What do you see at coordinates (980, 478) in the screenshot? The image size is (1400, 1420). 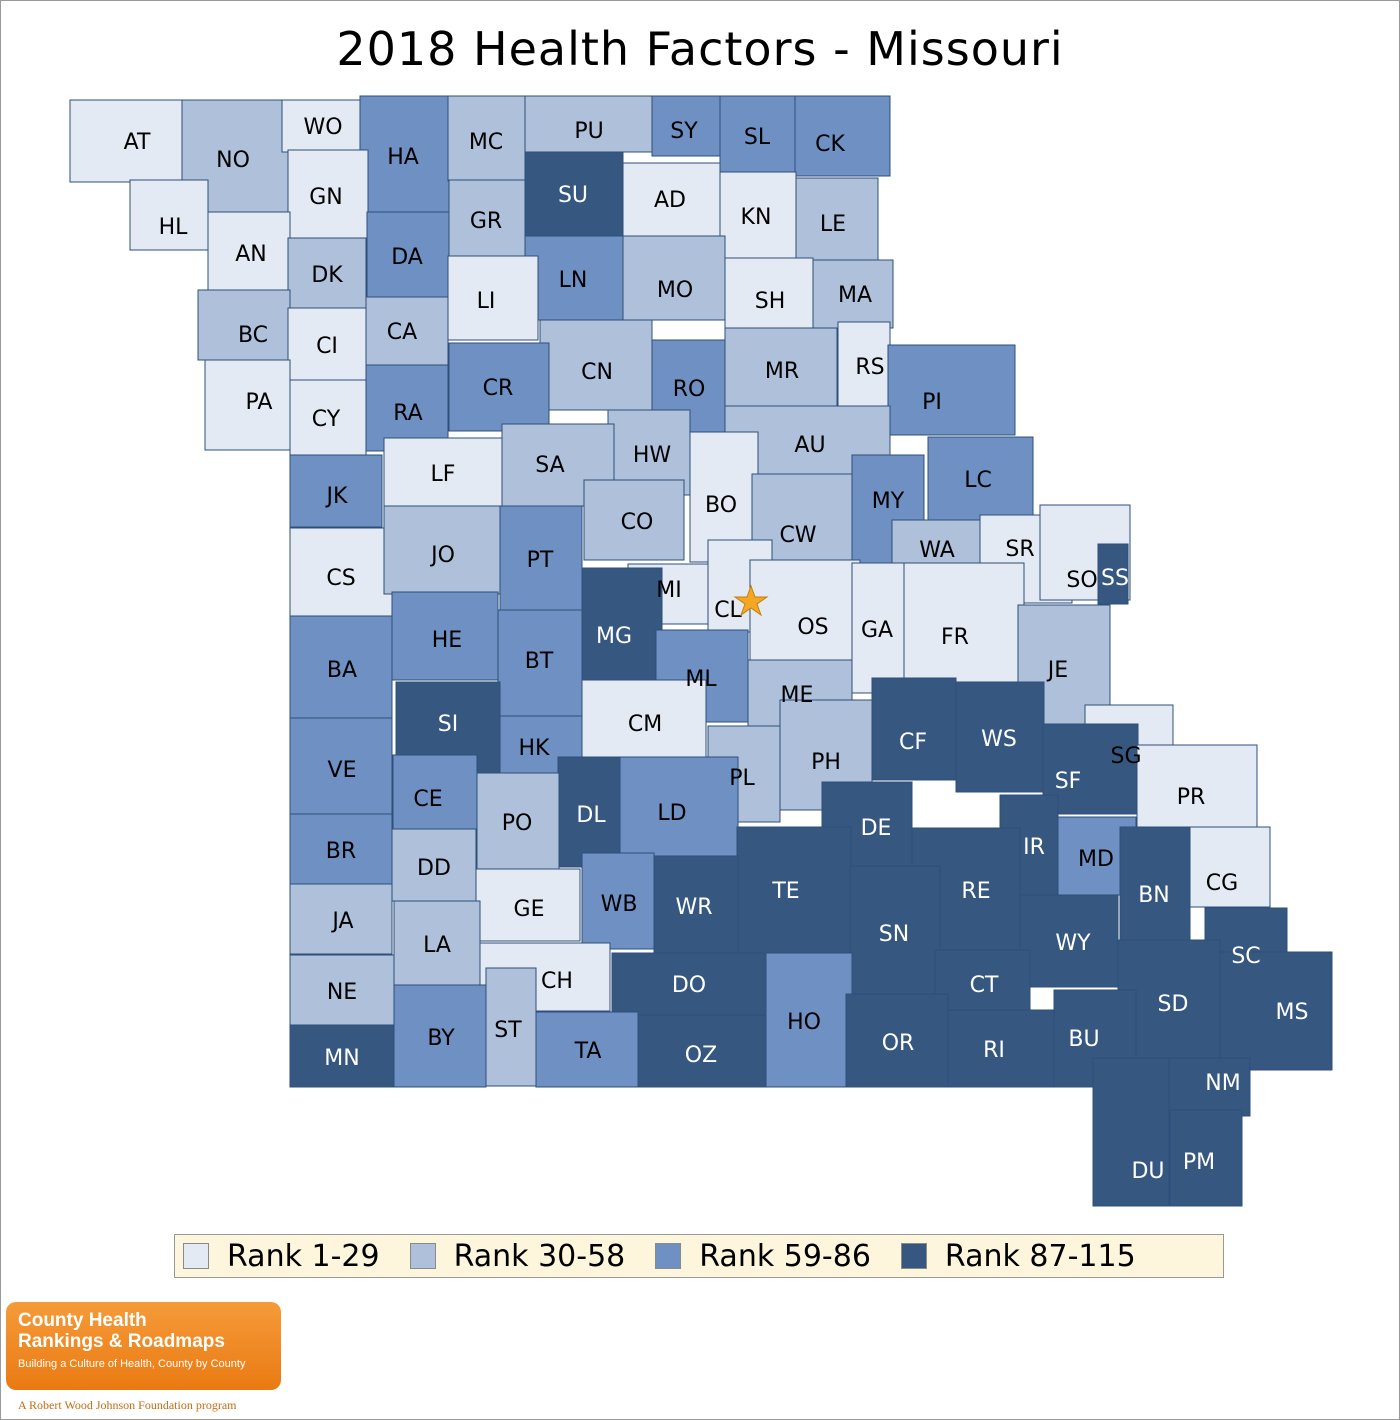 I see `county-lc` at bounding box center [980, 478].